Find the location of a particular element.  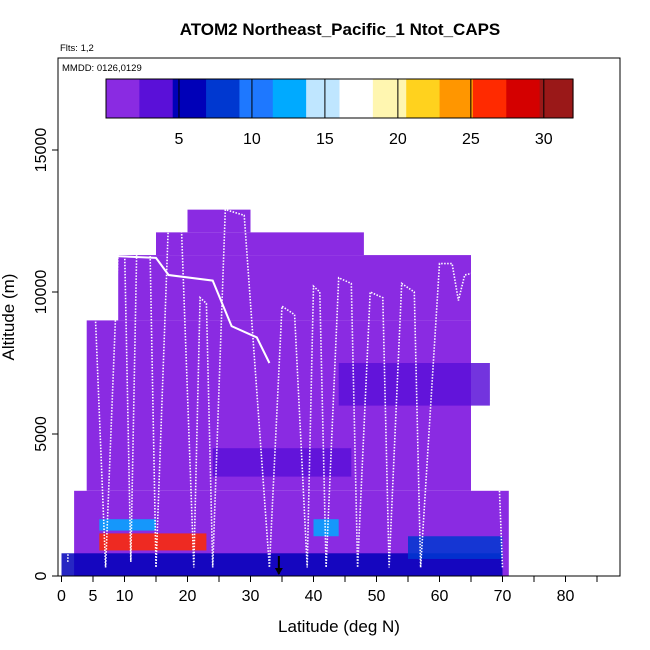

flights-label: Flts: 1,2 is located at coordinates (77, 48).